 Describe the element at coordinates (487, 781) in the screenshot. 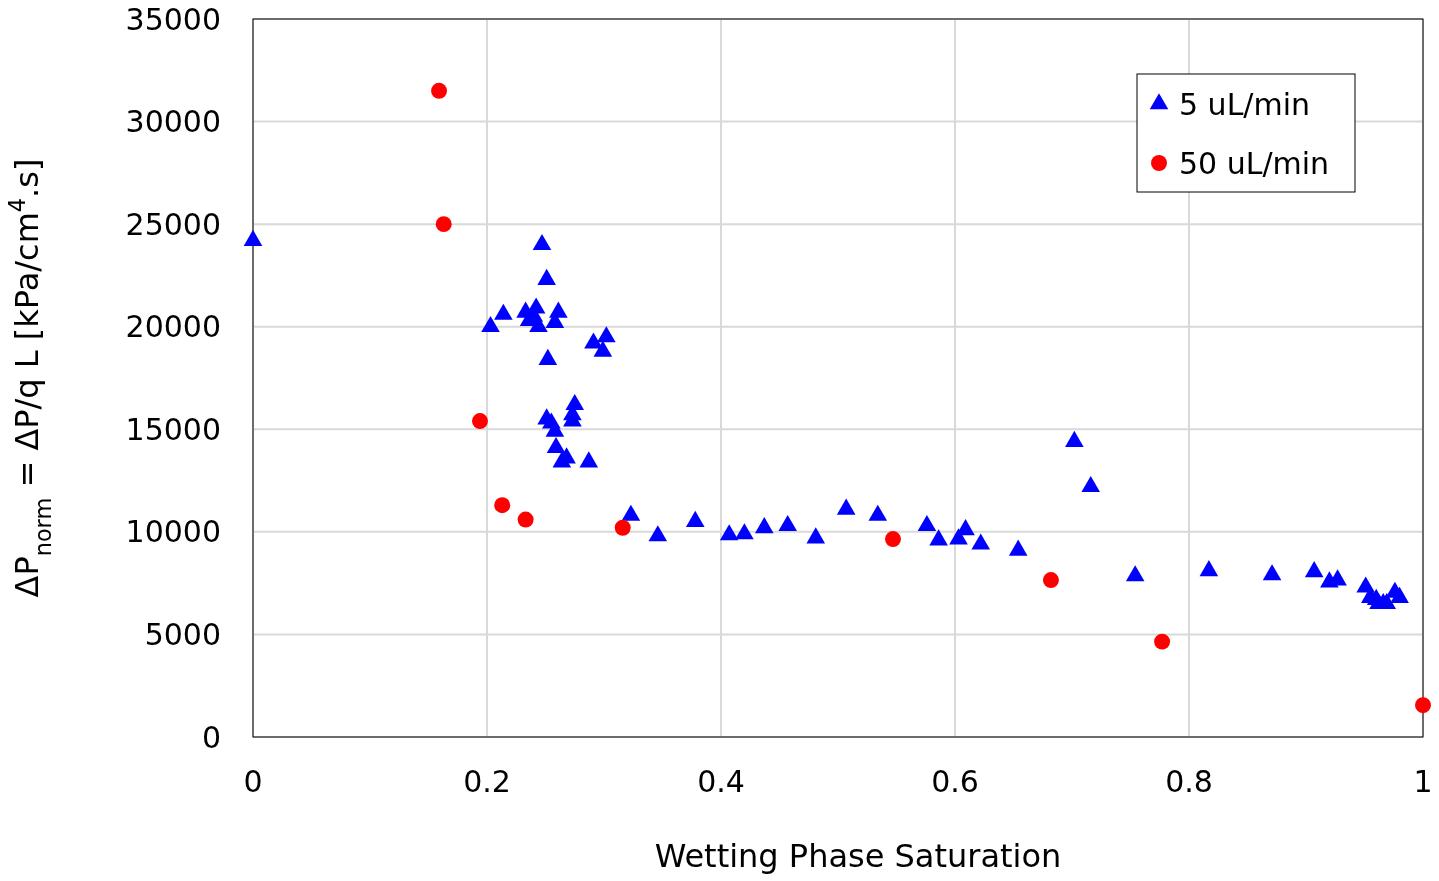

I see `x-tick-label: 0.2` at that location.